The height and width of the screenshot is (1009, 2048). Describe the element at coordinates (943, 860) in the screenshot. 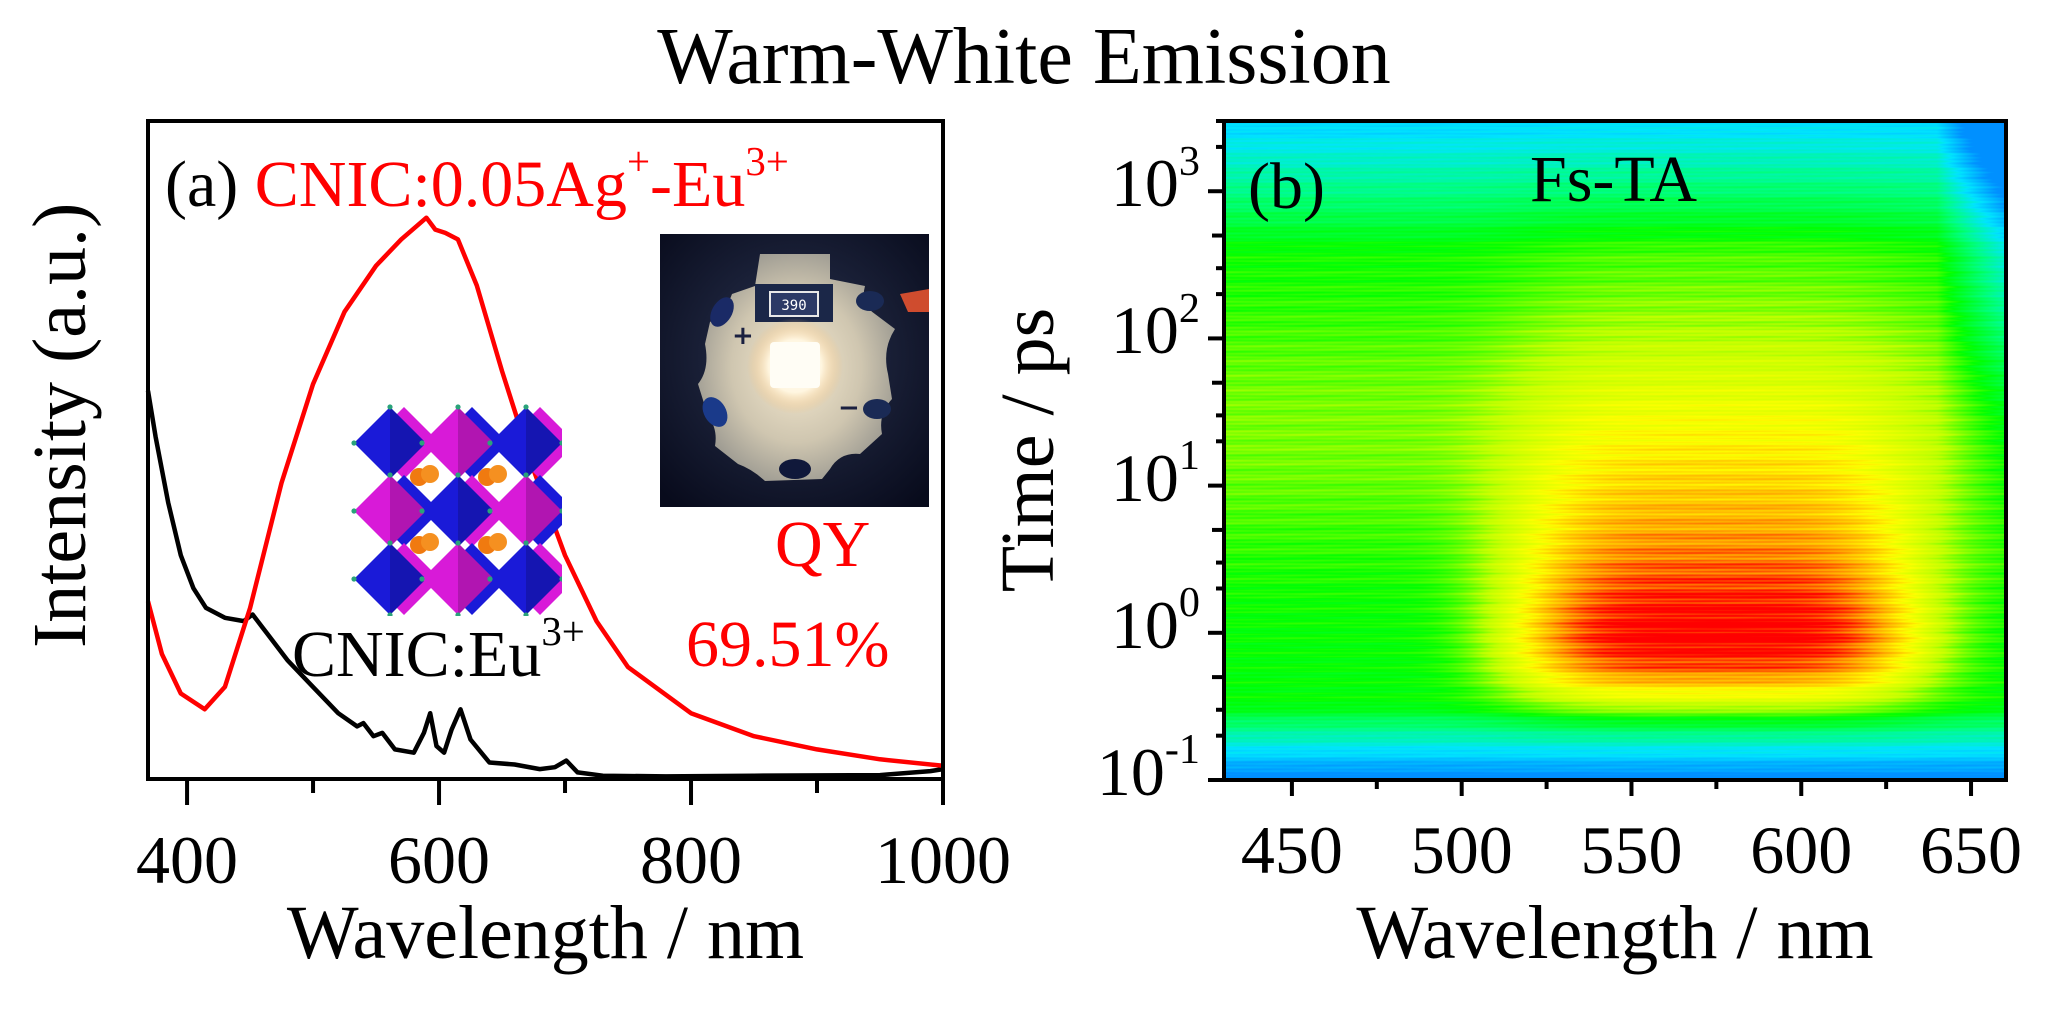

I see `x-tick-label: 1000` at that location.